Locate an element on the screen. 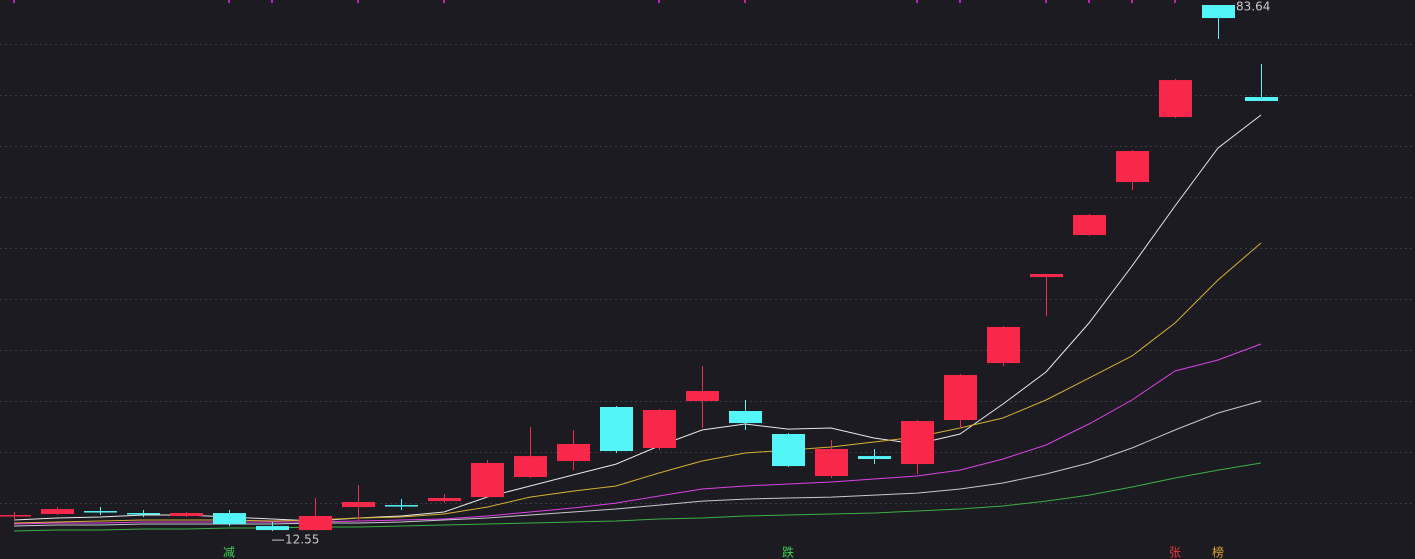  high-label: 83.64 is located at coordinates (1253, 7).